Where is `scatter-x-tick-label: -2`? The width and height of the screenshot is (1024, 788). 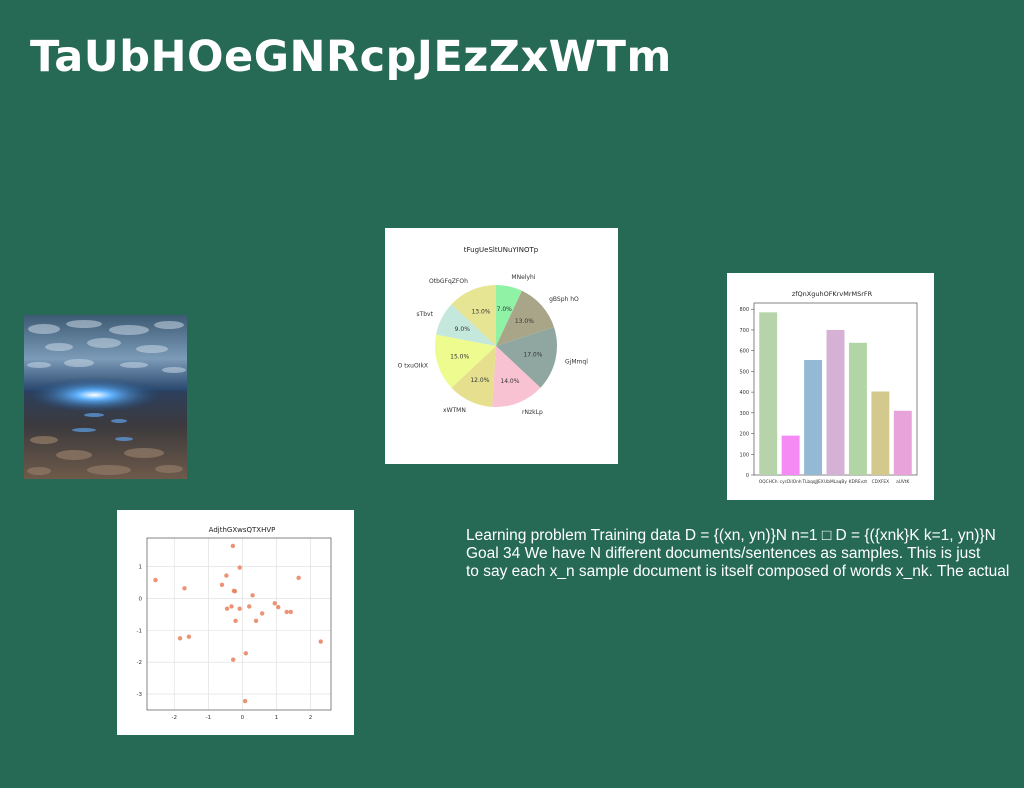
scatter-x-tick-label: -2 is located at coordinates (174, 718).